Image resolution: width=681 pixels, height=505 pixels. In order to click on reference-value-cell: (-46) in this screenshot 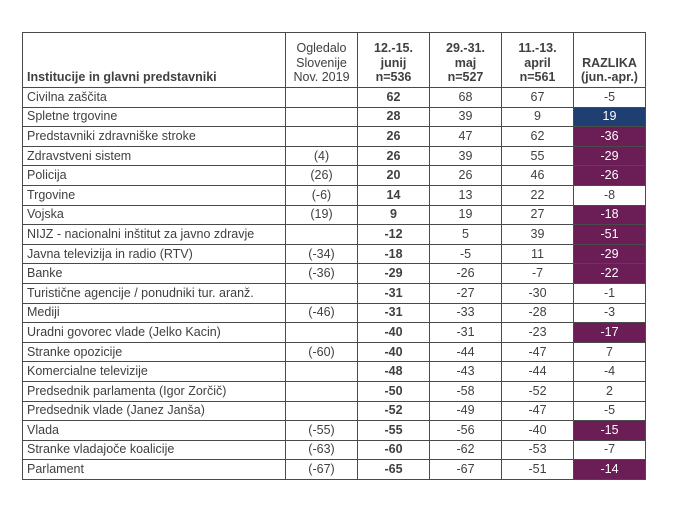, I will do `click(321, 313)`.